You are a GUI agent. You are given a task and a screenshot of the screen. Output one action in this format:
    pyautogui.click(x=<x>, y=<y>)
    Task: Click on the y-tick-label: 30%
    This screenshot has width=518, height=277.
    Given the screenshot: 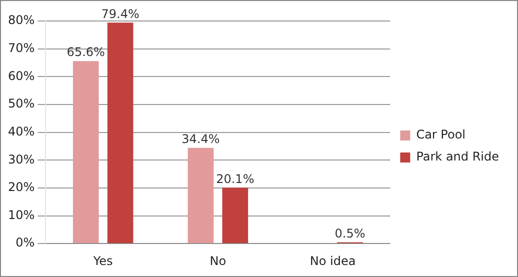 What is the action you would take?
    pyautogui.click(x=21, y=159)
    